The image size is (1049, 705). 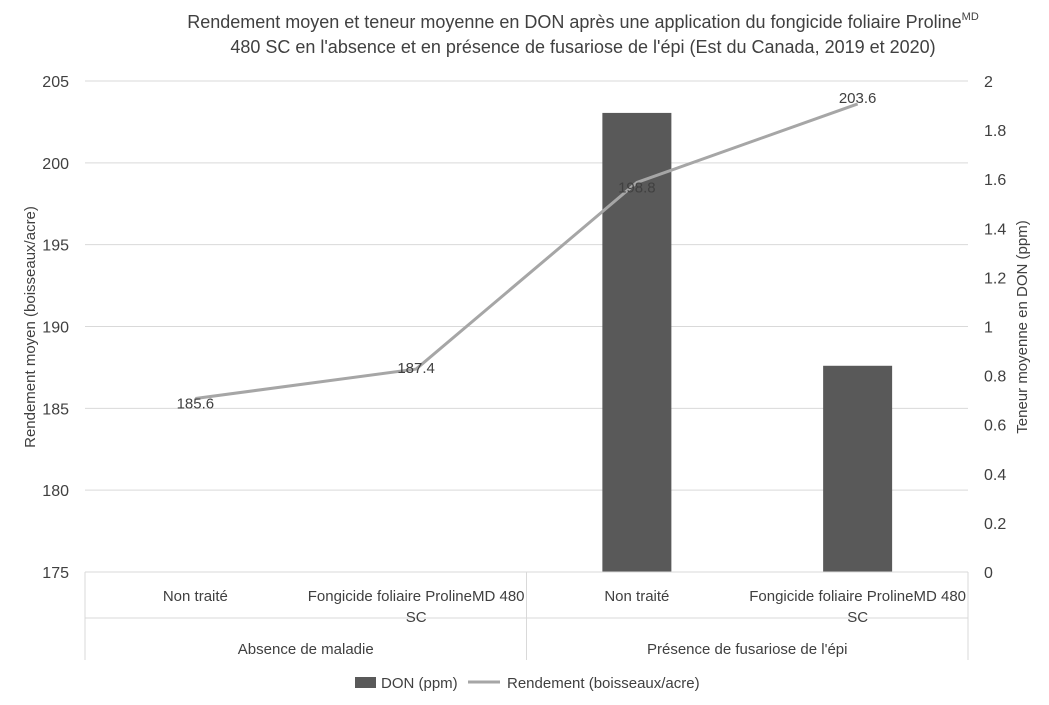 What do you see at coordinates (858, 98) in the screenshot?
I see `rendement-data-label: 203.6` at bounding box center [858, 98].